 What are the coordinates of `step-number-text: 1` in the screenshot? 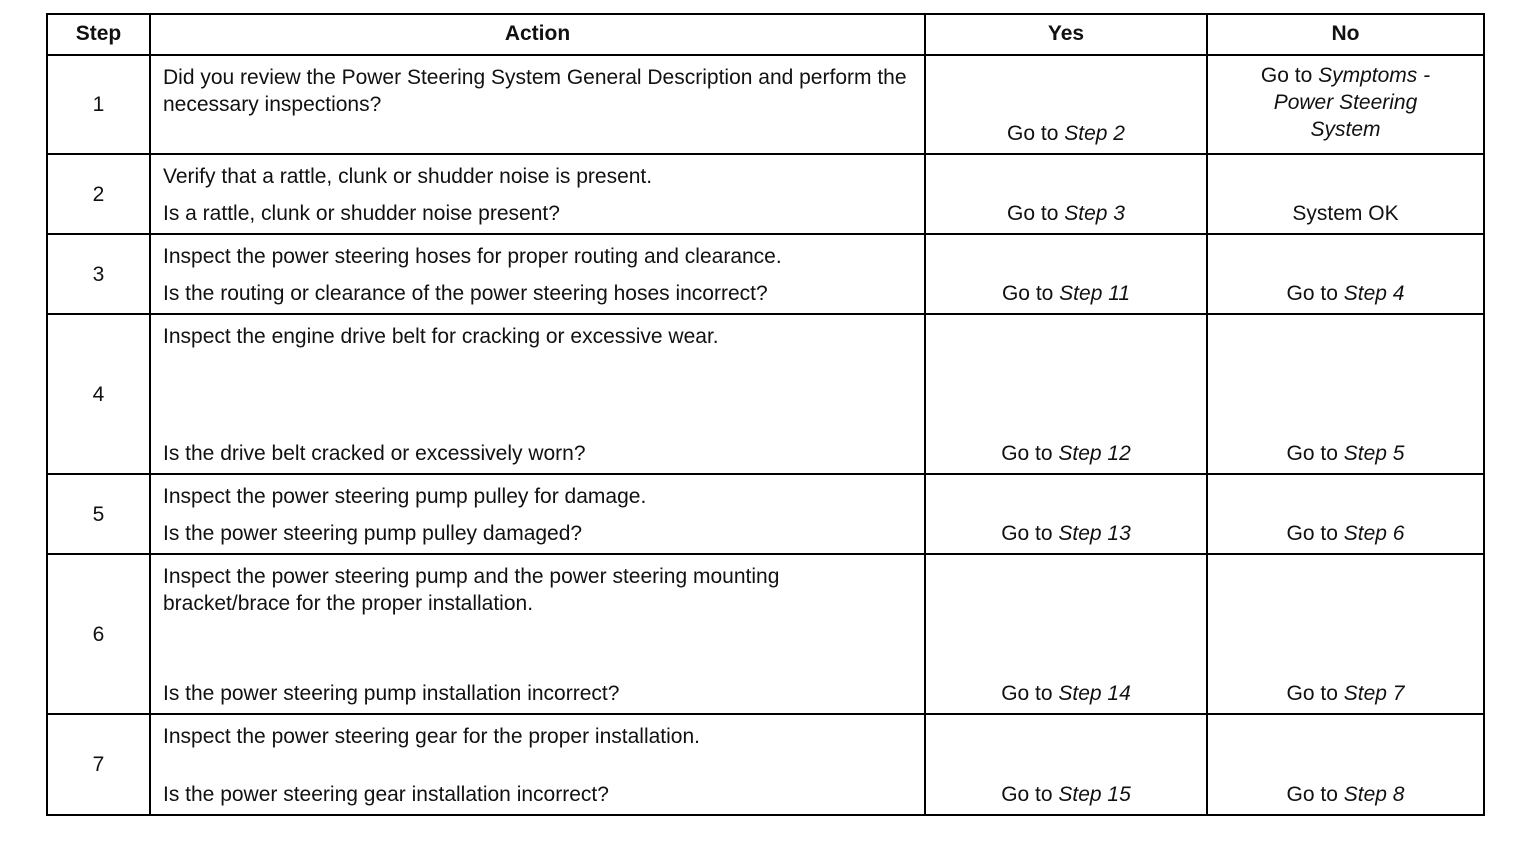 It's located at (98, 104).